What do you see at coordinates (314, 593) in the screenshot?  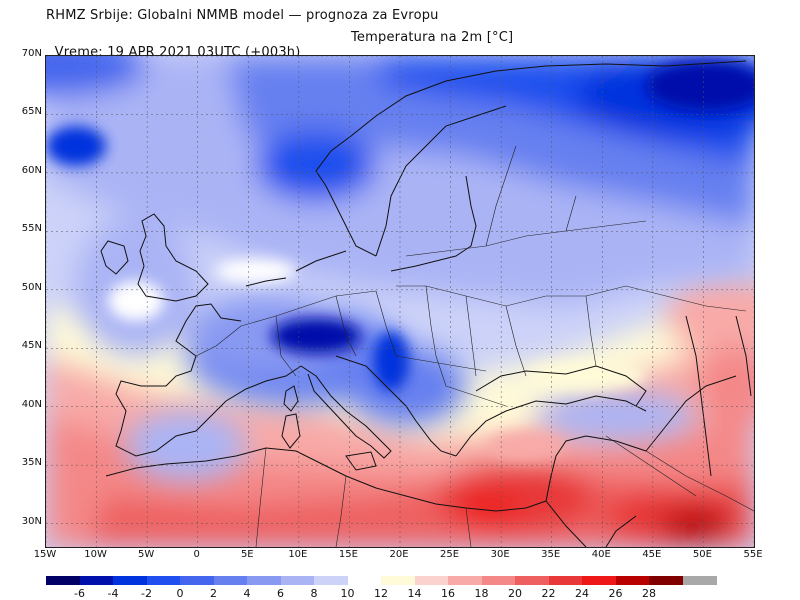 I see `color-legend-tick: 8` at bounding box center [314, 593].